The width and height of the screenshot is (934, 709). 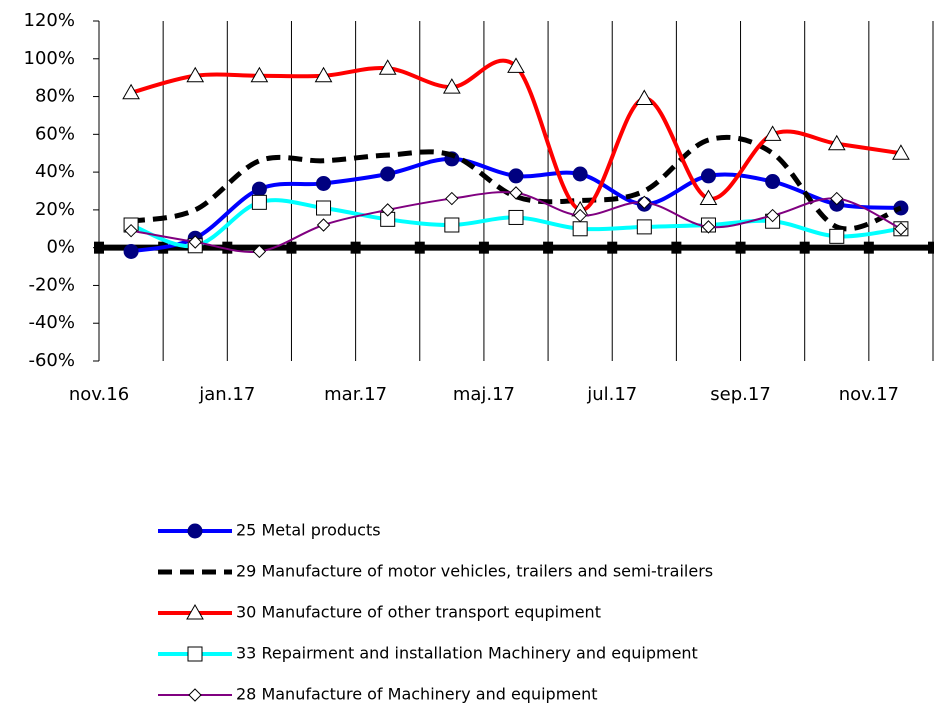 What do you see at coordinates (51, 322) in the screenshot?
I see `y-tick-label: -40%` at bounding box center [51, 322].